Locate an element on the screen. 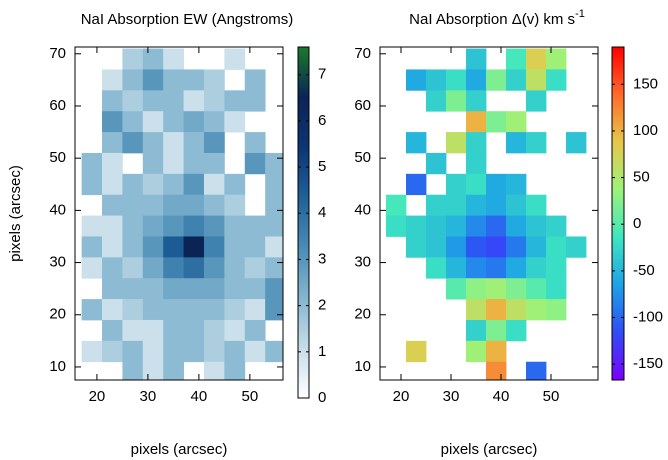 Image resolution: width=668 pixels, height=460 pixels. colorbar-tick-label: 1 is located at coordinates (322, 351).